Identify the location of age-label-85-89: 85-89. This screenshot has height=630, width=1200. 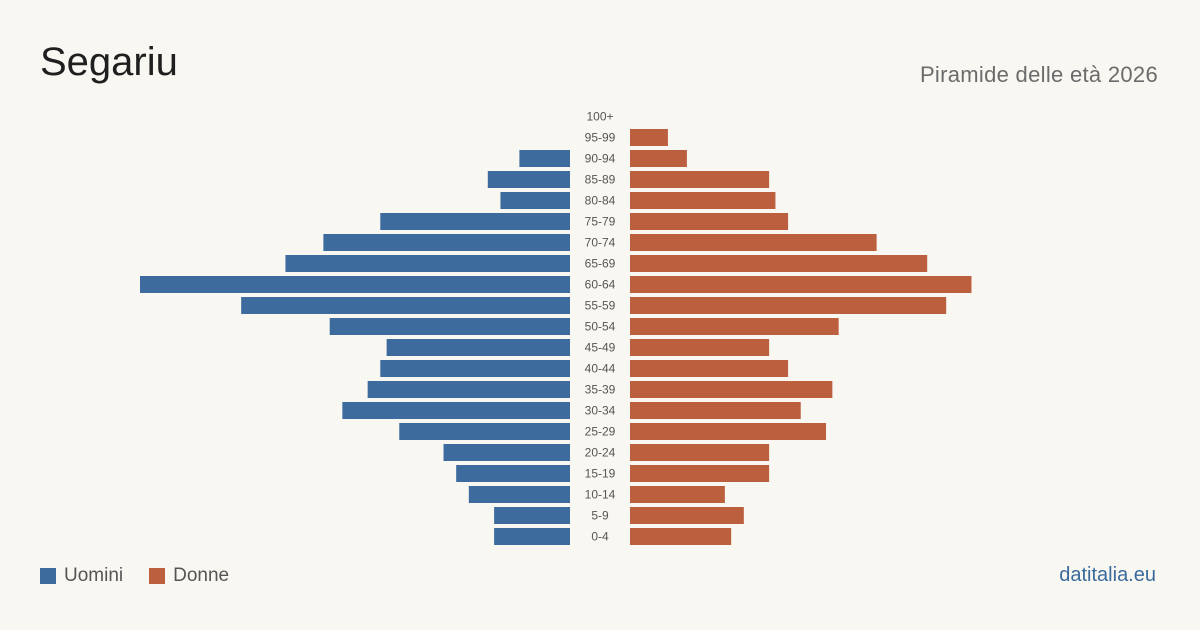
(600, 180).